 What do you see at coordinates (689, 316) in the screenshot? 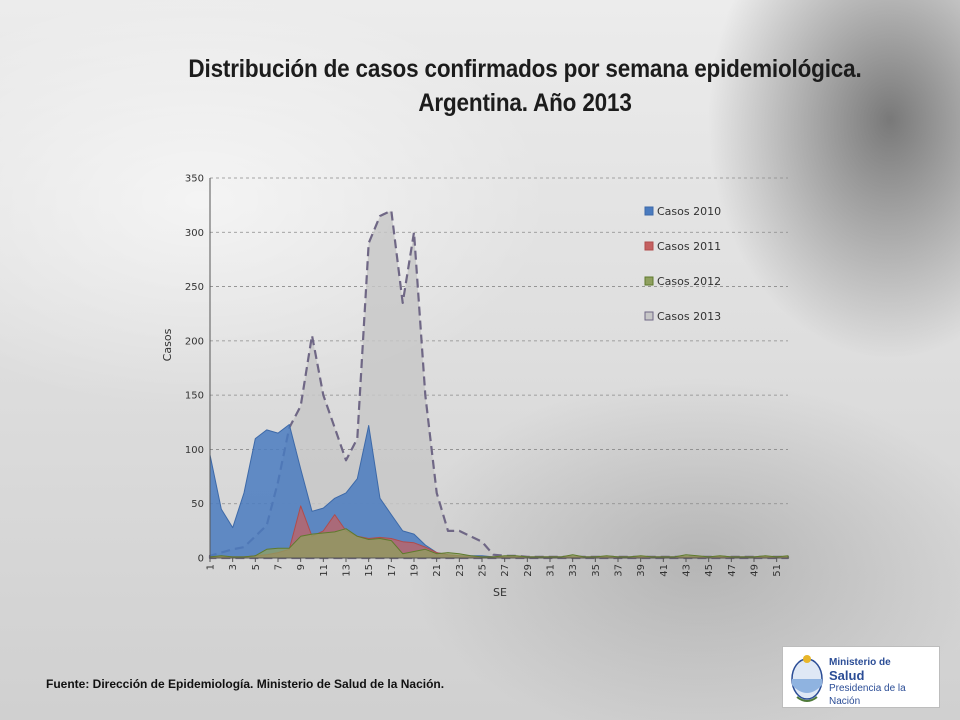
I see `legend-label-3: Casos 2013` at bounding box center [689, 316].